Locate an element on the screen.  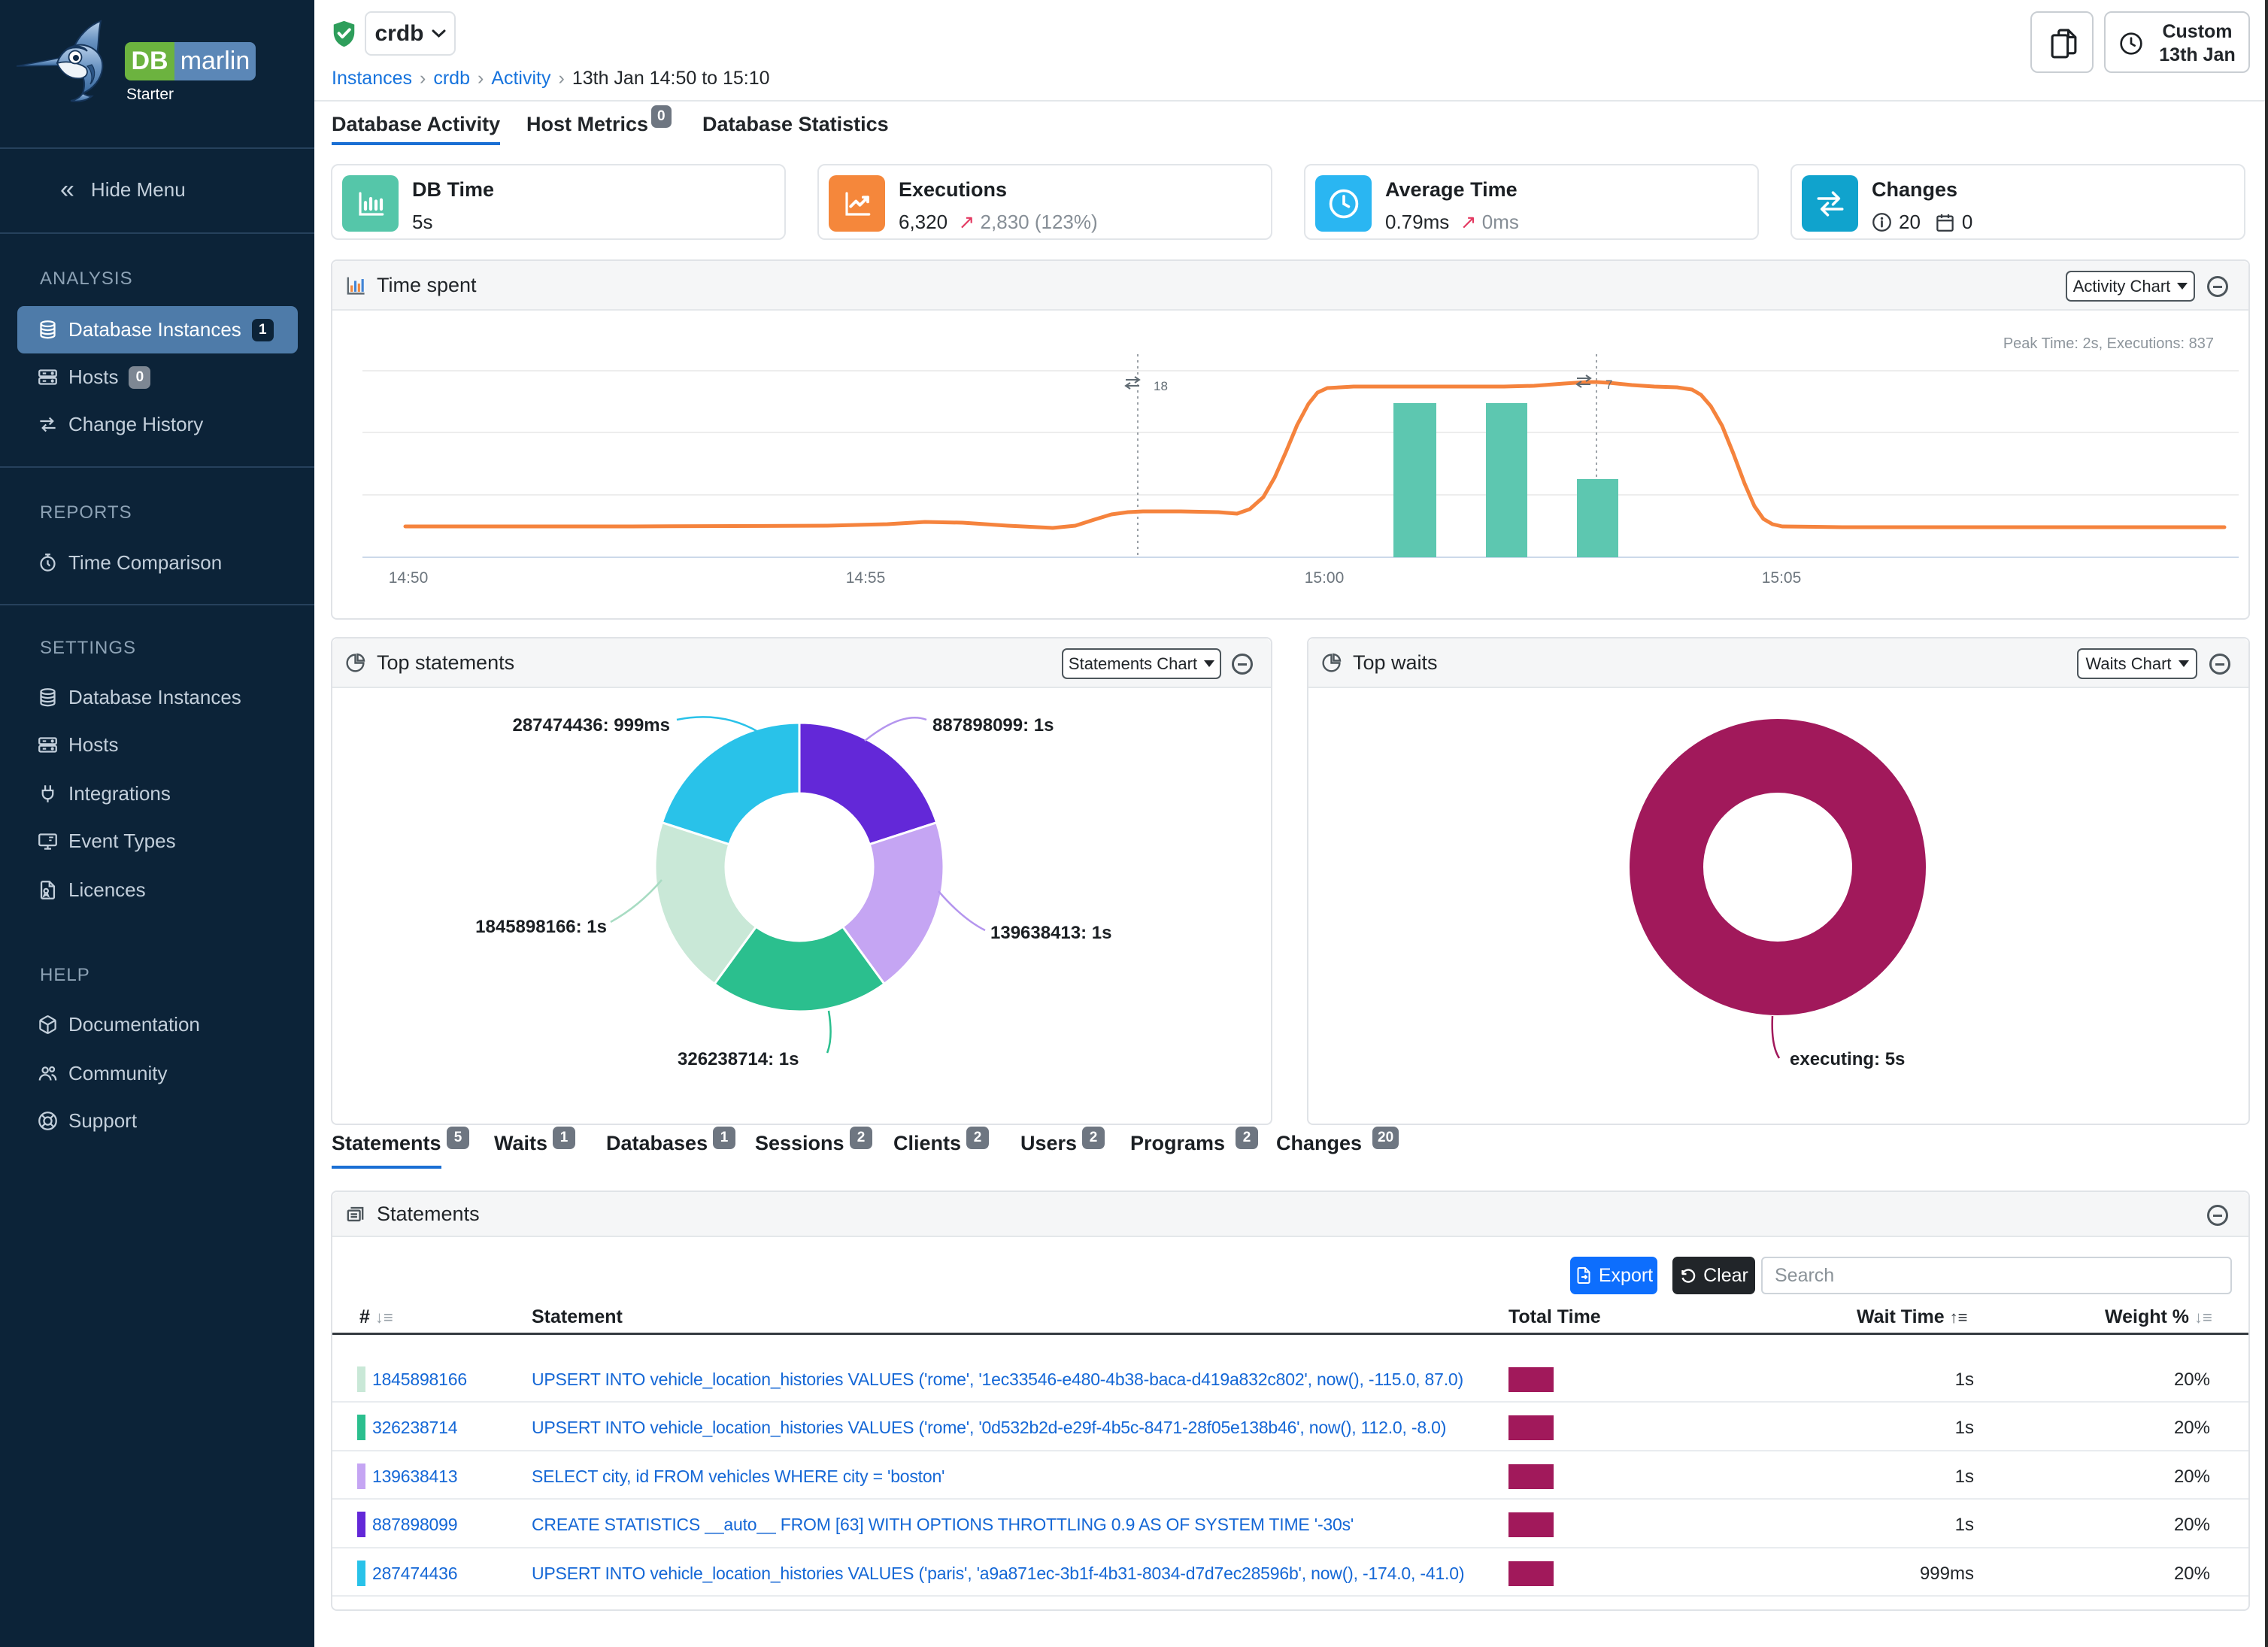
svg-text: 7 is located at coordinates (1609, 385).